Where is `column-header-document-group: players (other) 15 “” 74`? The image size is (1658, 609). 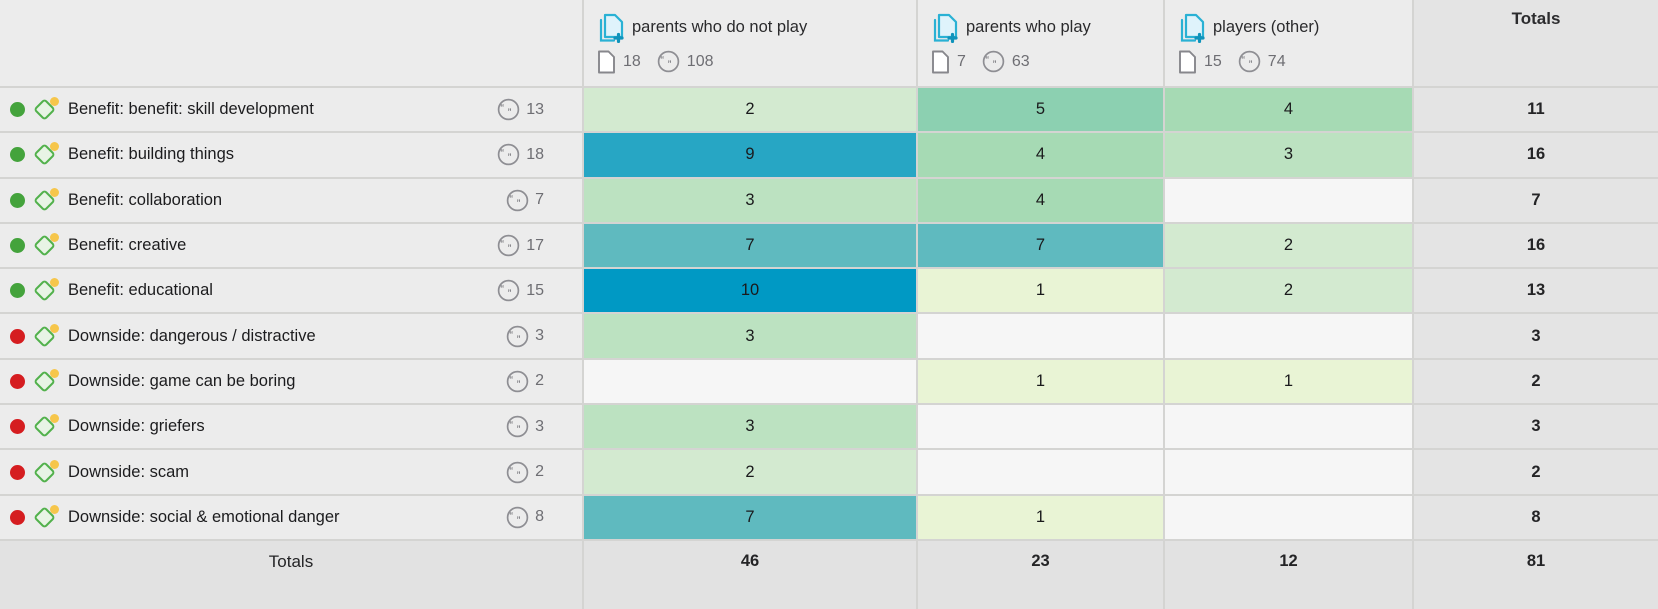
column-header-document-group: players (other) 15 “” 74 is located at coordinates (1288, 43).